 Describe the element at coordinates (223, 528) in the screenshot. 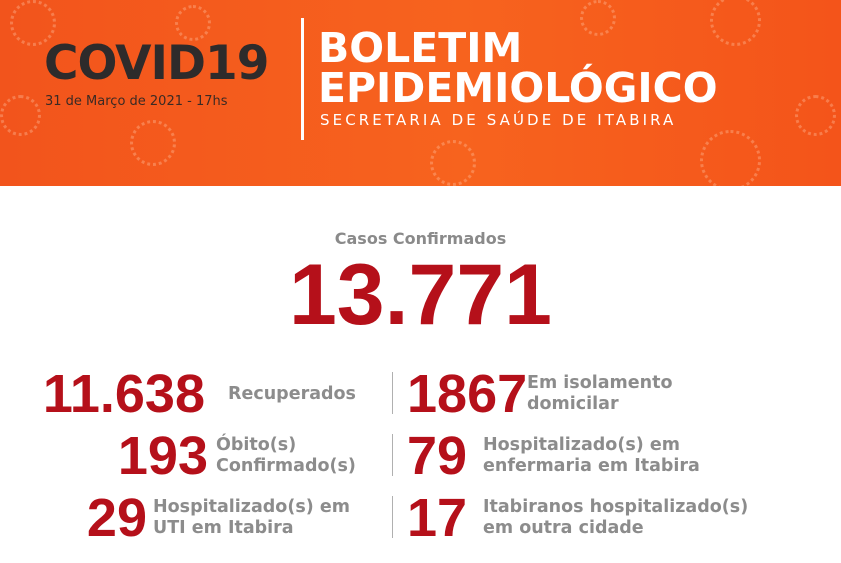

I see `stat-label: UTI em Itabira` at that location.